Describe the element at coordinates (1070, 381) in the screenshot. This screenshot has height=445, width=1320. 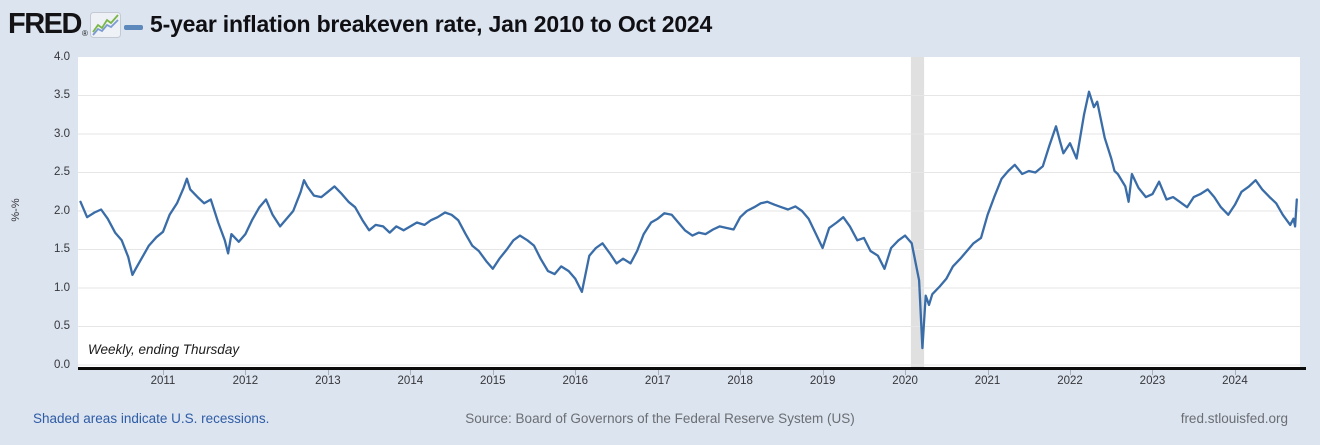
I see `x-tick-label: 2022` at that location.